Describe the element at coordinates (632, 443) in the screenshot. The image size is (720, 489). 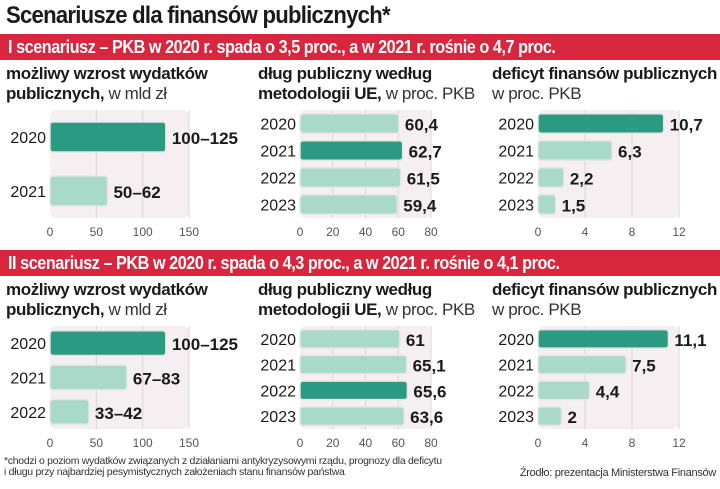
I see `x-tick-label: 8` at that location.